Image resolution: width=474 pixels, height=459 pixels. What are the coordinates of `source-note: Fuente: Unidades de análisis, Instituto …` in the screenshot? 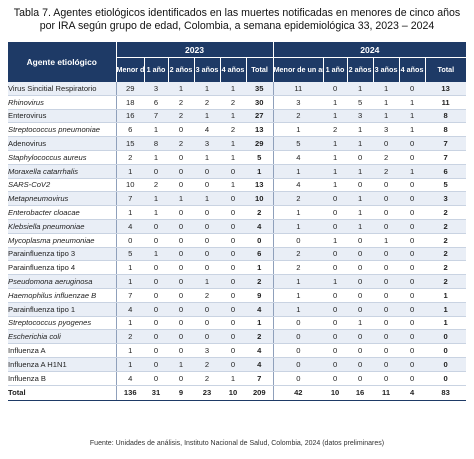 It's located at (237, 443).